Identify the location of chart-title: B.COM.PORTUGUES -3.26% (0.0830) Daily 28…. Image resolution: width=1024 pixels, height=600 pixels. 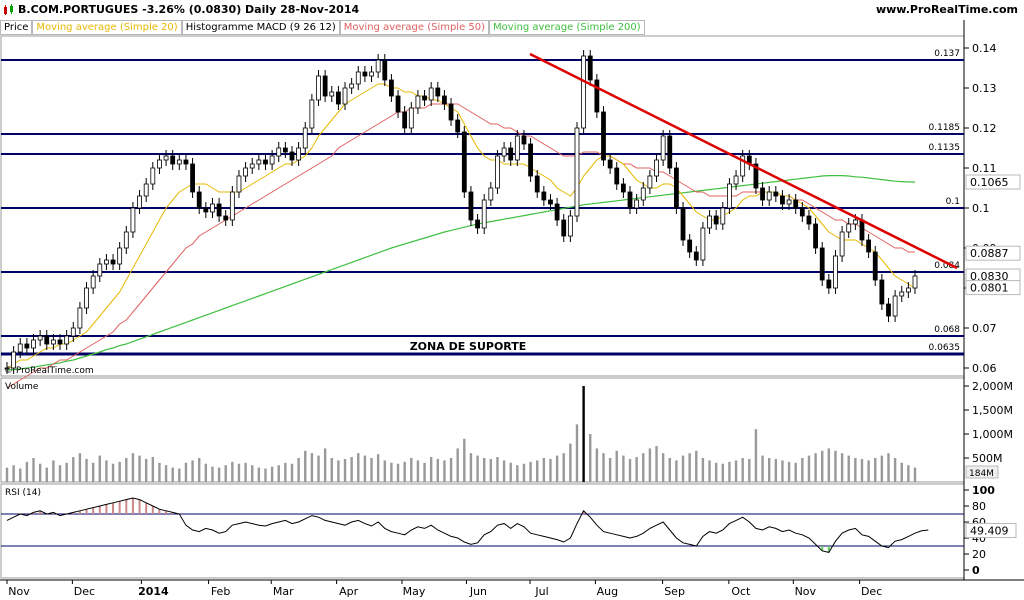
(189, 9).